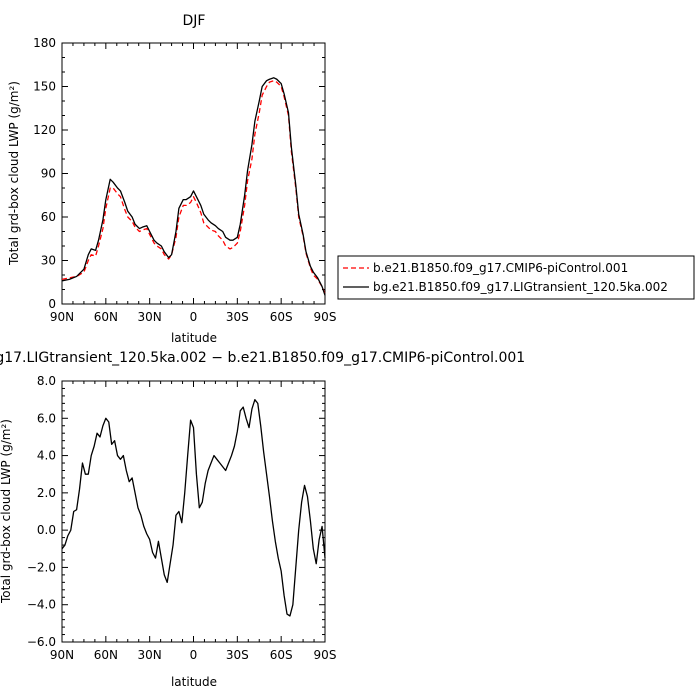  I want to click on top-x-axis-label: latitude, so click(194, 338).